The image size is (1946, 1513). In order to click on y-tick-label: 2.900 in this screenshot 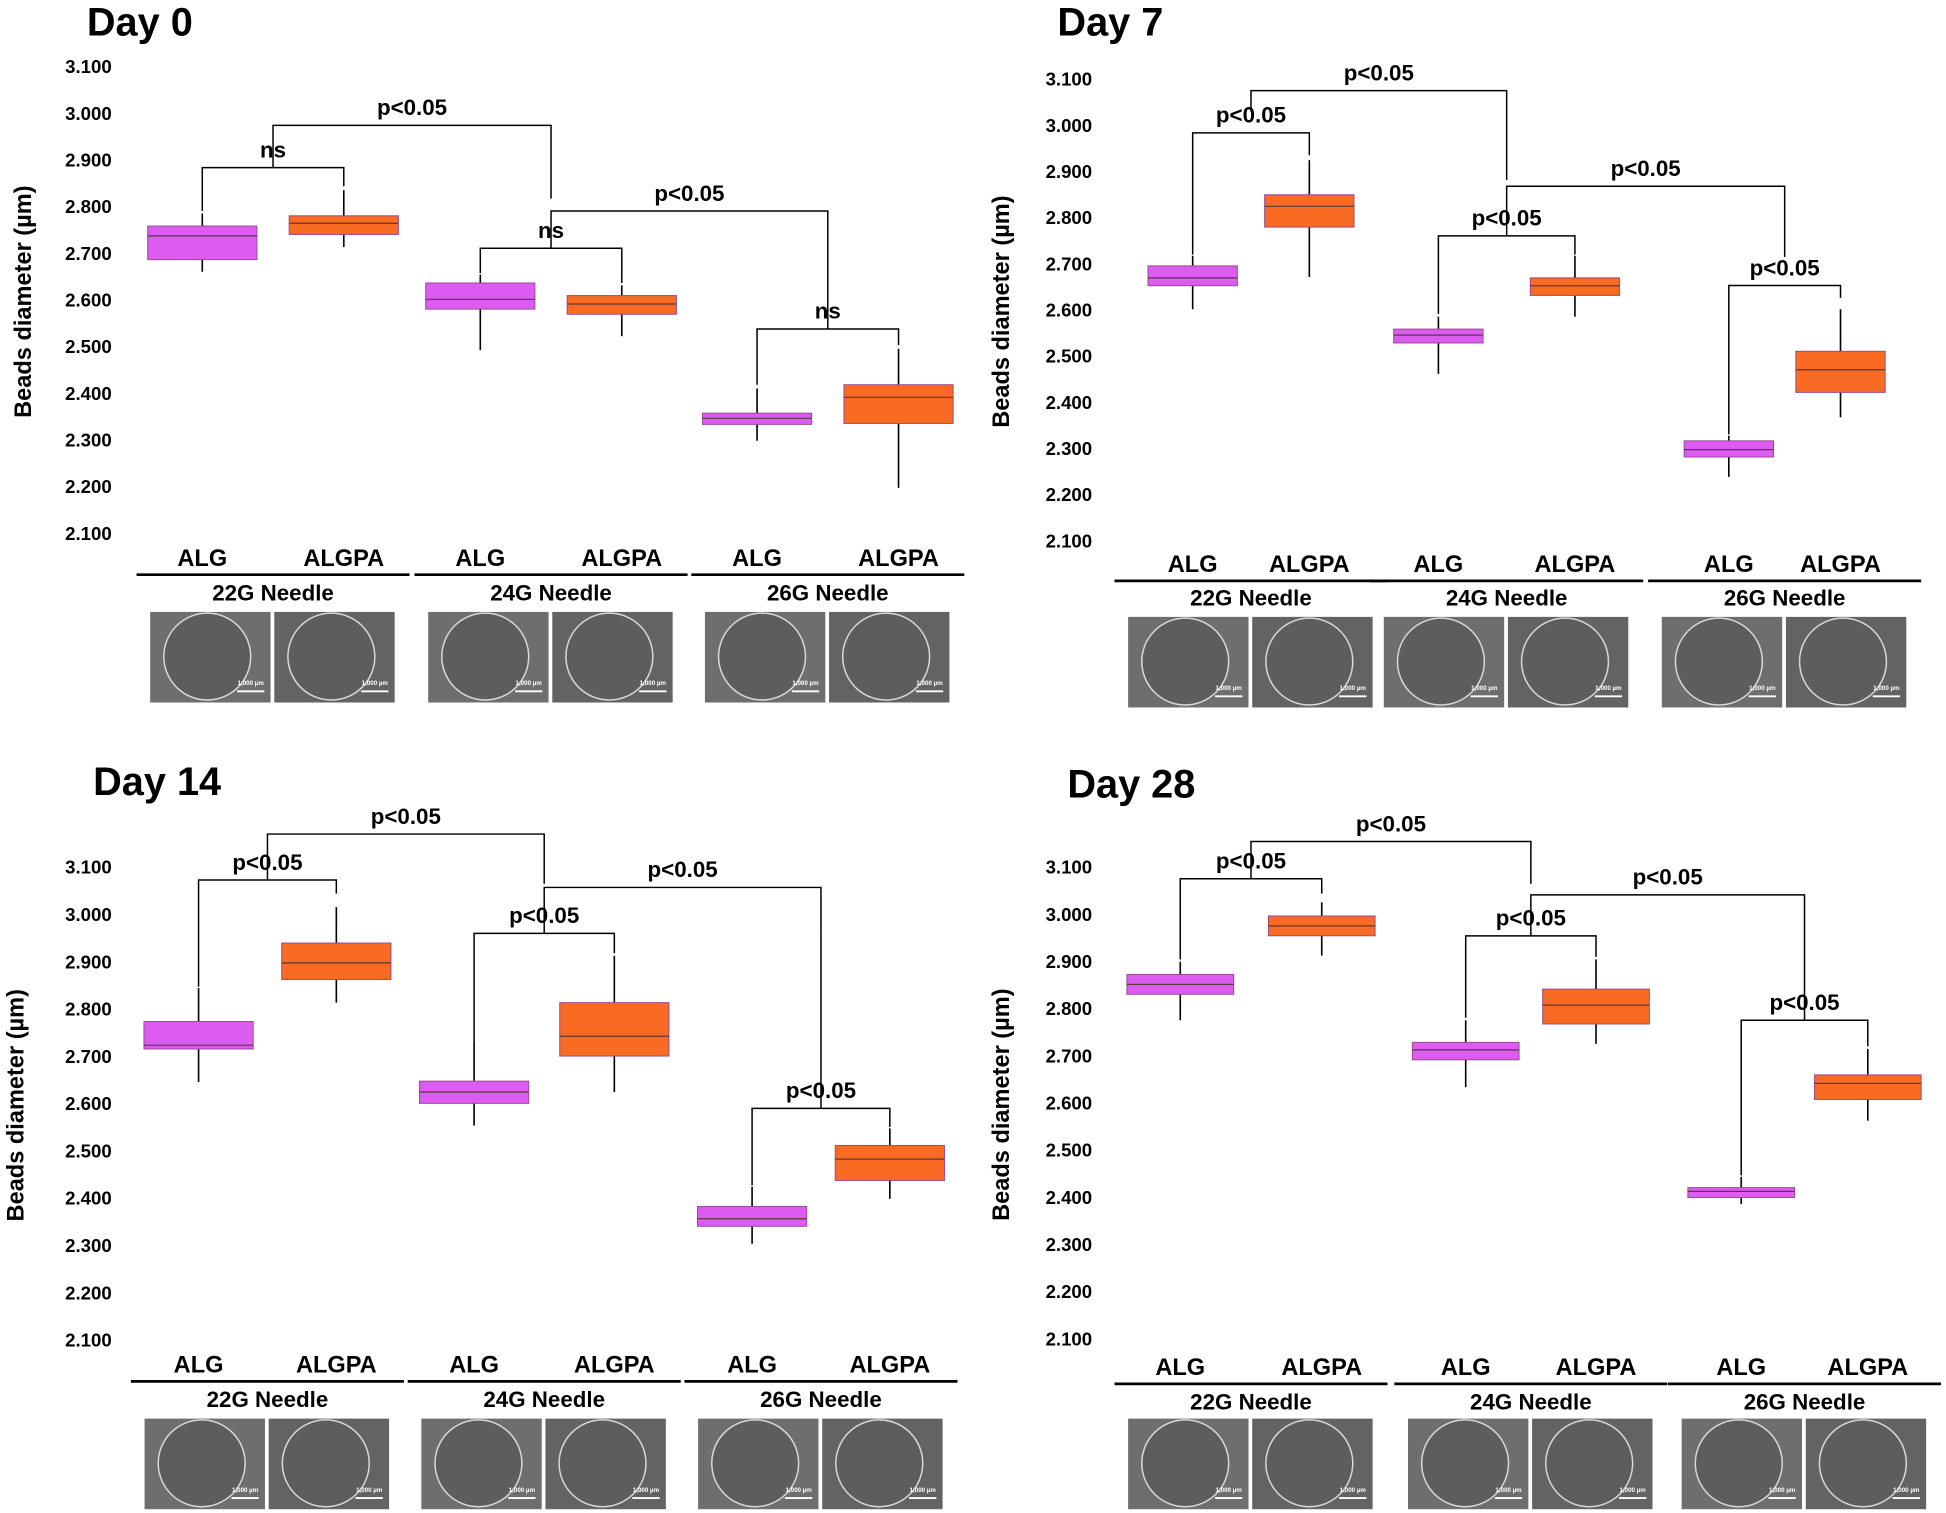, I will do `click(1069, 171)`.